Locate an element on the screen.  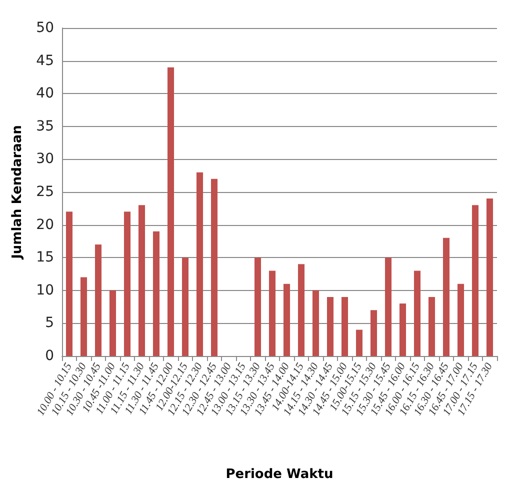
y-tick-label: 0 is located at coordinates (49, 356).